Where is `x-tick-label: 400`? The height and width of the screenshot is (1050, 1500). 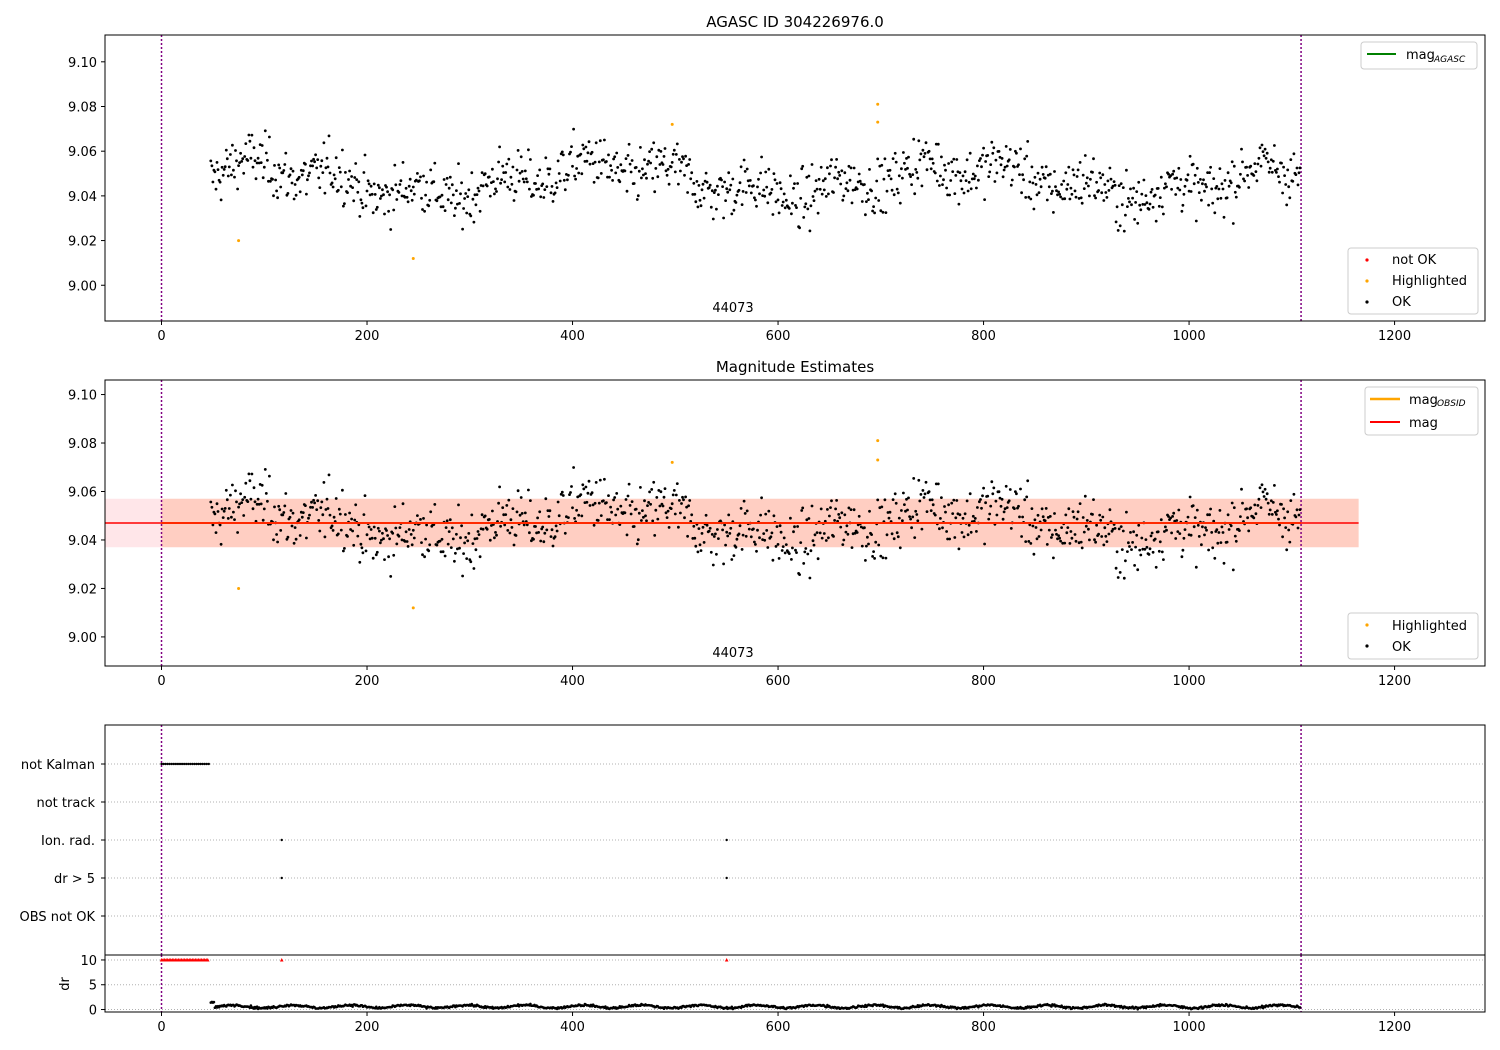
x-tick-label: 400 is located at coordinates (572, 336).